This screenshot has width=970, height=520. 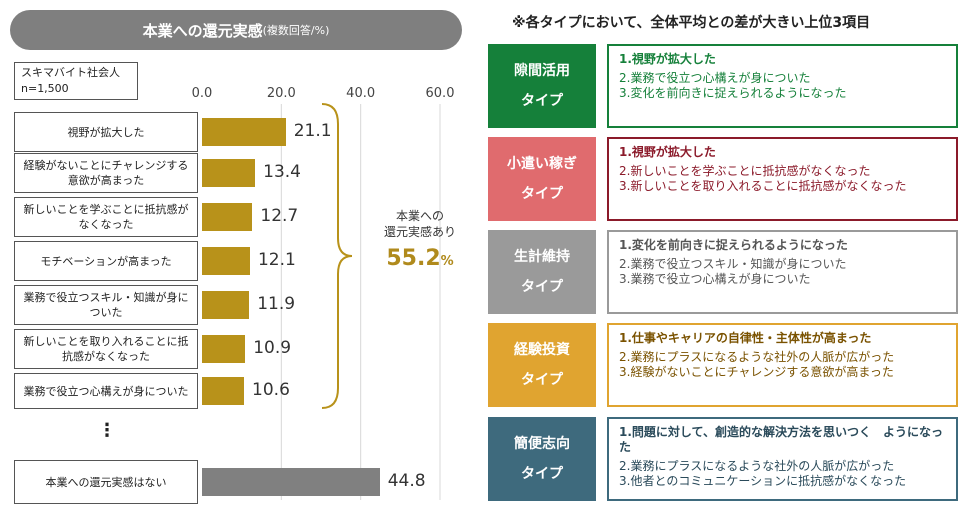 I want to click on type-name: 隙間活用, so click(x=542, y=71).